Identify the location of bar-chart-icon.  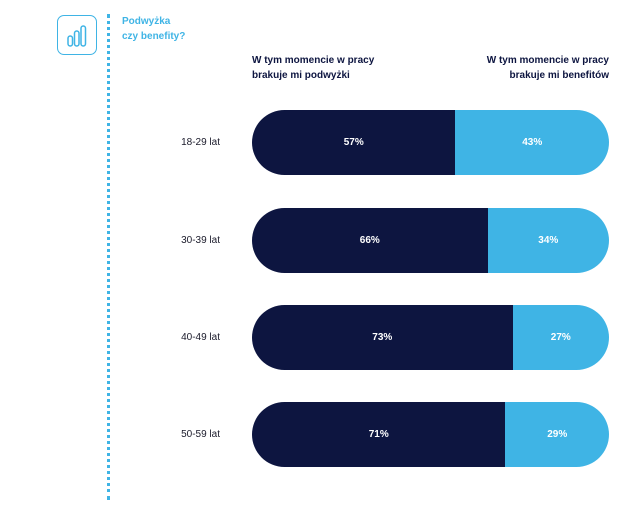
(77, 35).